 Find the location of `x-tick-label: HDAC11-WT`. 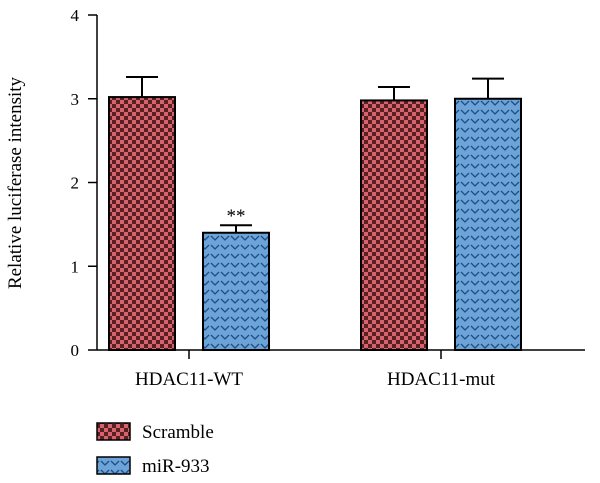

x-tick-label: HDAC11-WT is located at coordinates (189, 379).